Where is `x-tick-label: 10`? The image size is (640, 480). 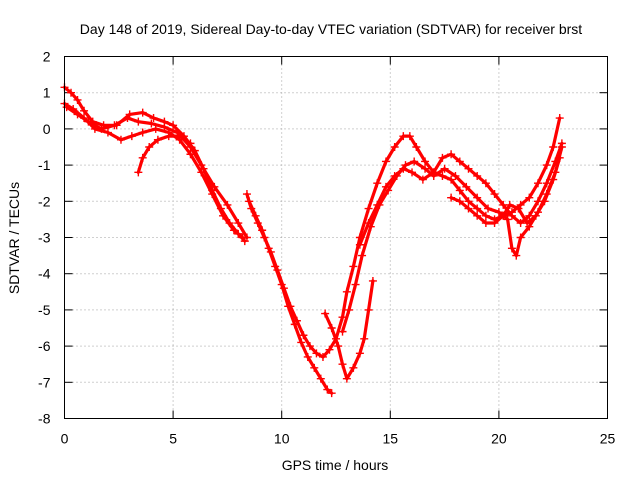 x-tick-label: 10 is located at coordinates (282, 439).